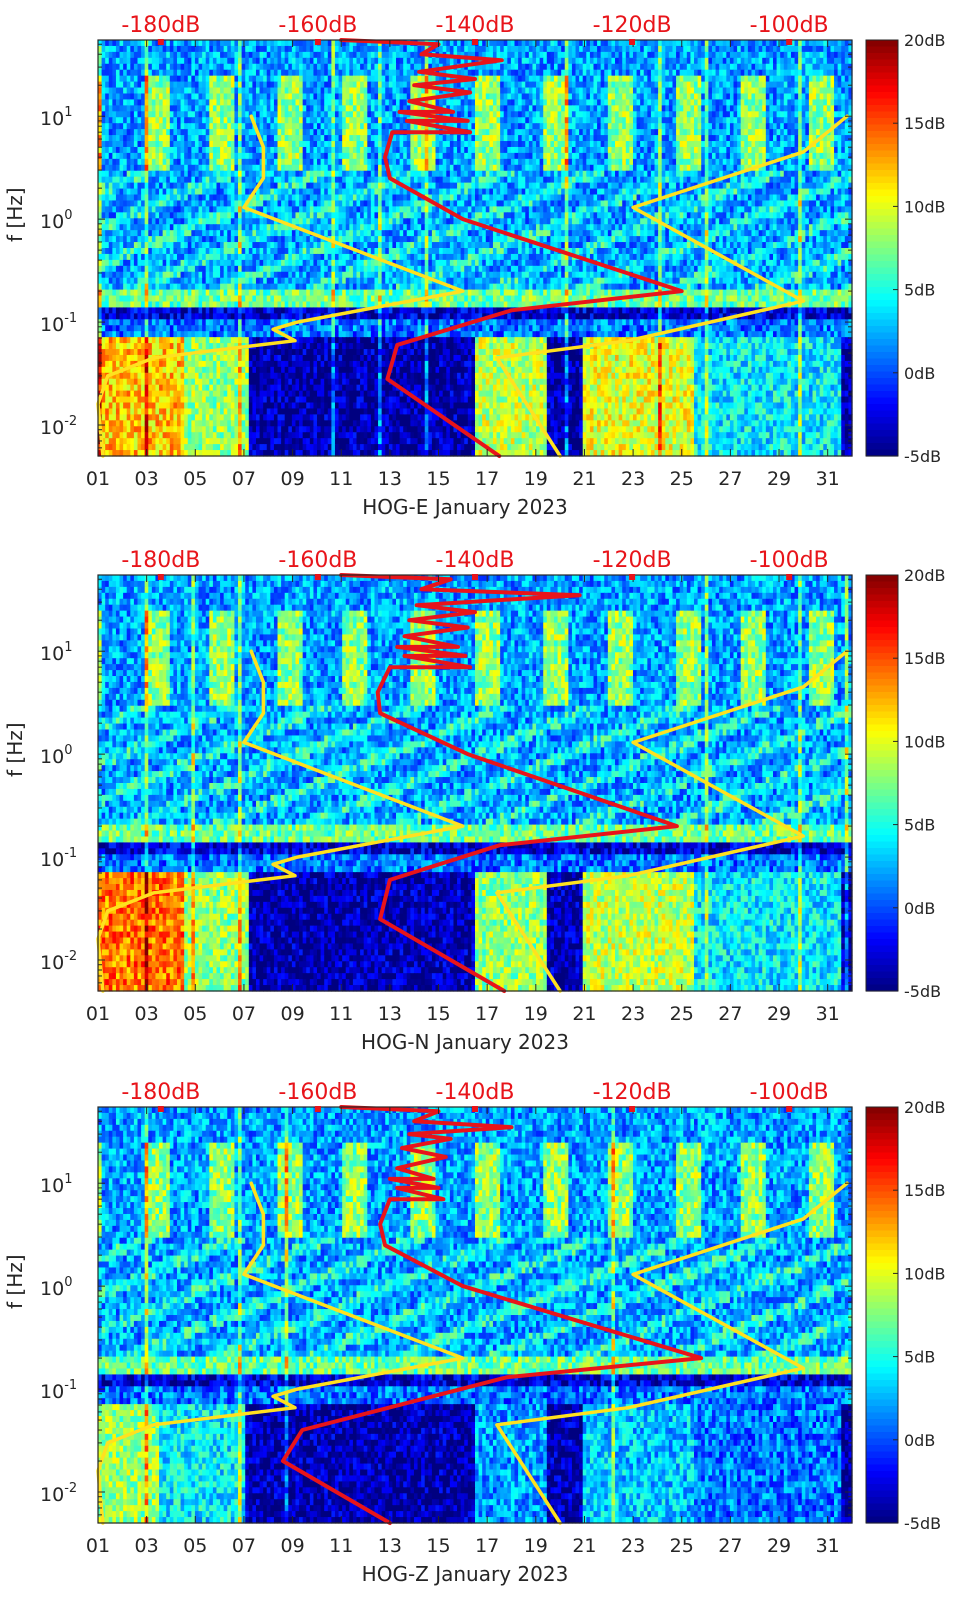  What do you see at coordinates (58, 961) in the screenshot?
I see `y-tick-label: 10⁻²` at bounding box center [58, 961].